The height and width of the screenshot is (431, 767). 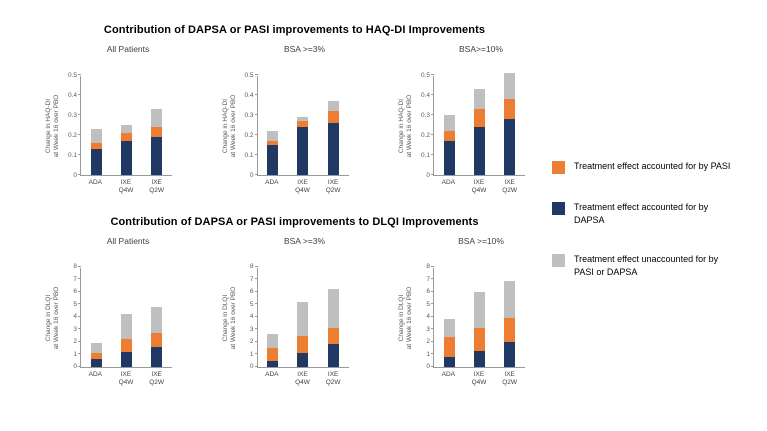 What do you see at coordinates (558, 208) in the screenshot?
I see `dapsa-color-swatch` at bounding box center [558, 208].